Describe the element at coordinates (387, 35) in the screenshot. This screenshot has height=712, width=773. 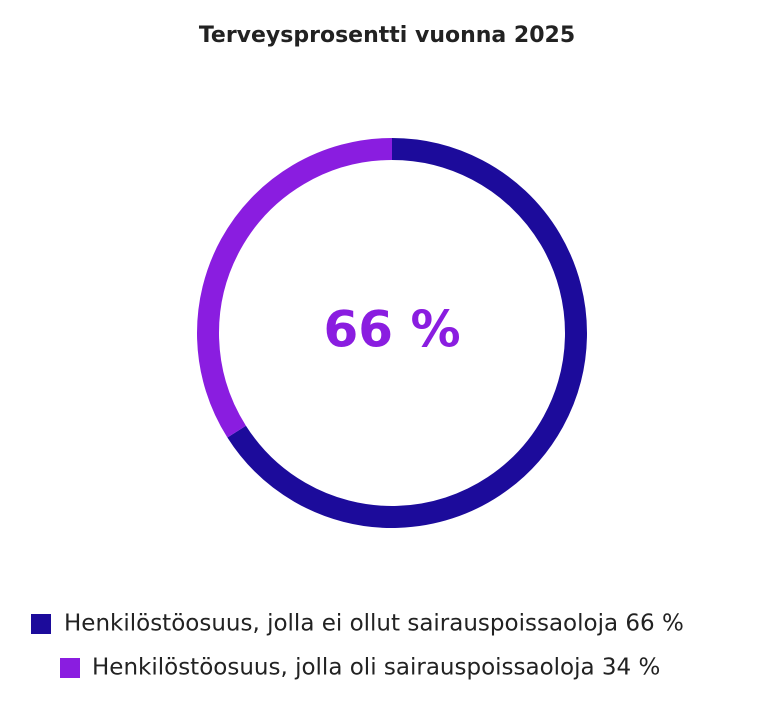
I see `chart-title: Terveysprosentti vuonna 2025` at that location.